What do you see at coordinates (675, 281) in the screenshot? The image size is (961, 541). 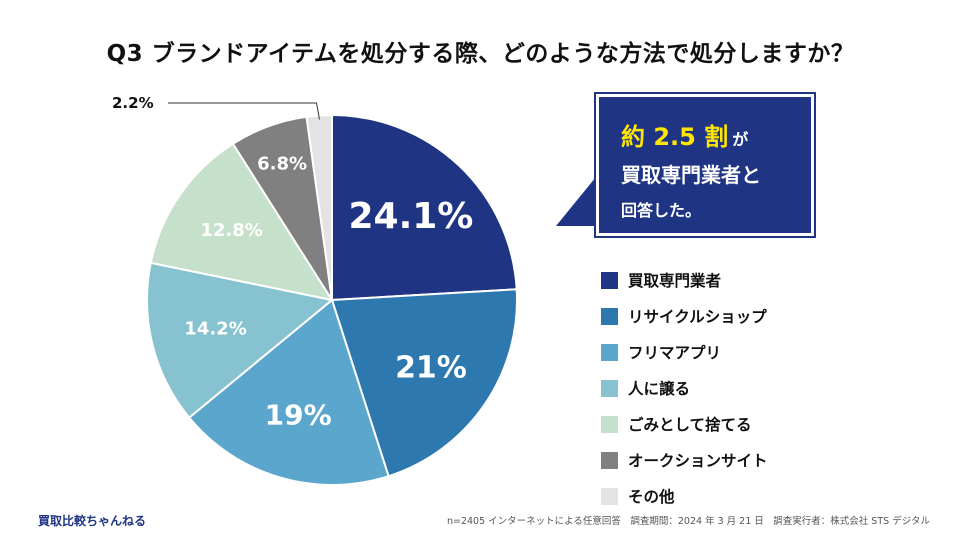 I see `legend-label: 買取専門業者` at bounding box center [675, 281].